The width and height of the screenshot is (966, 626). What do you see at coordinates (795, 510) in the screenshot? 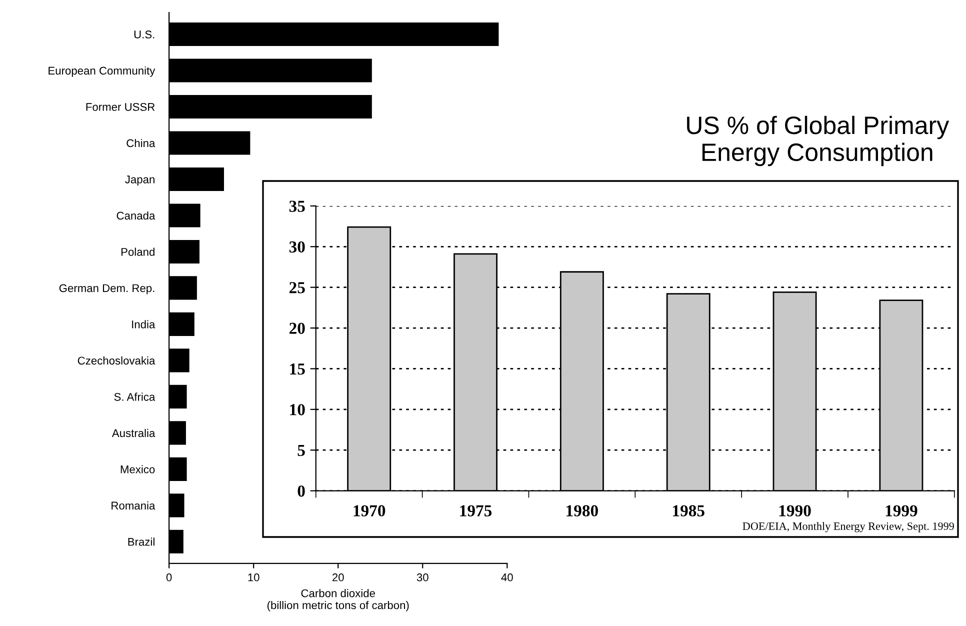
I see `x-tick-label: 1990` at bounding box center [795, 510].